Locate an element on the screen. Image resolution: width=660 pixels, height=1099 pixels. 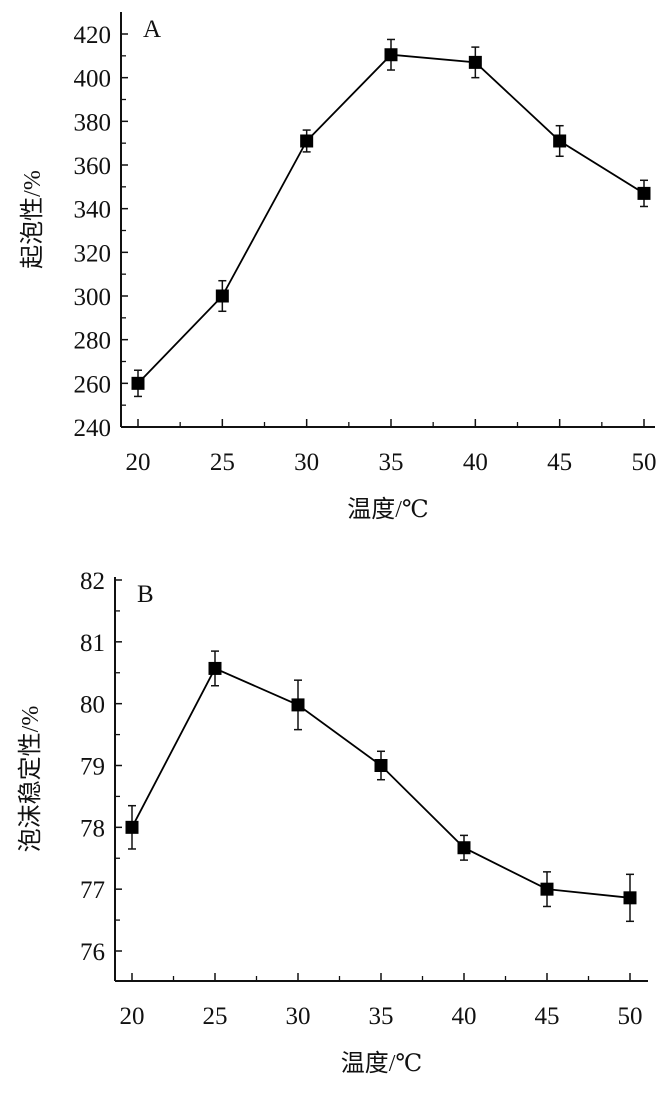
y-tick-label: 260 is located at coordinates (93, 384).